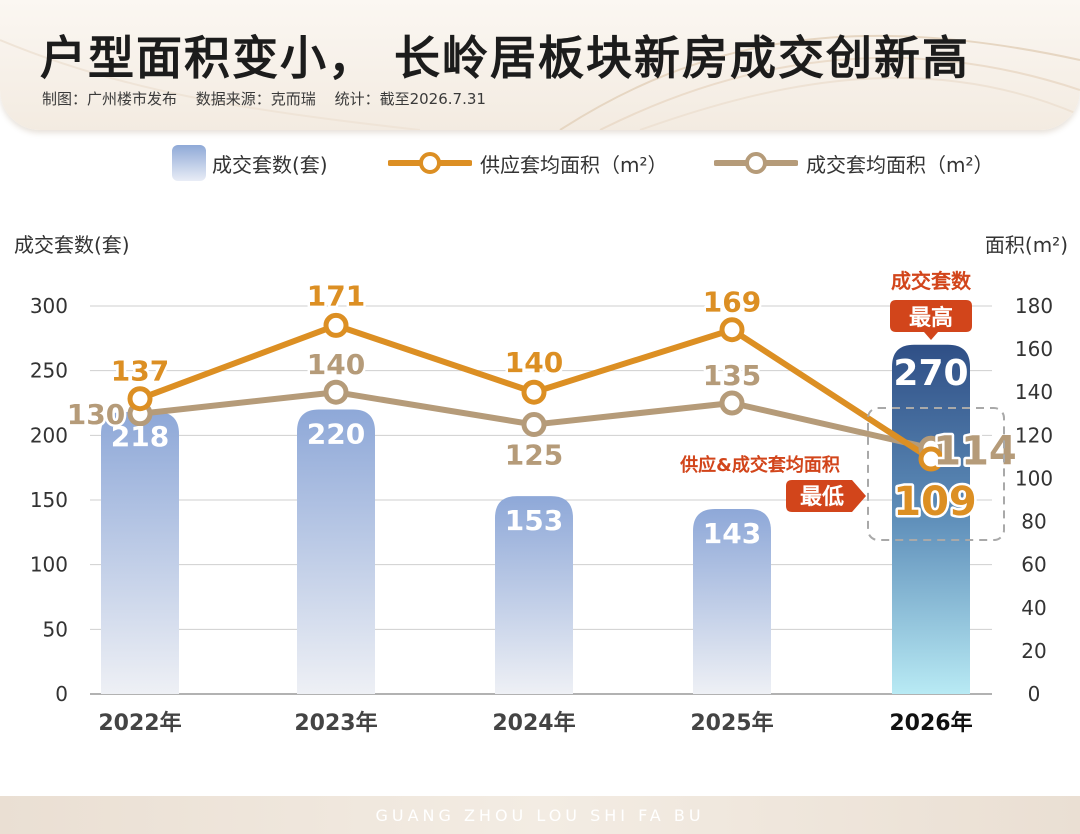 The height and width of the screenshot is (834, 1080). I want to click on left-tick-label: 50, so click(55, 629).